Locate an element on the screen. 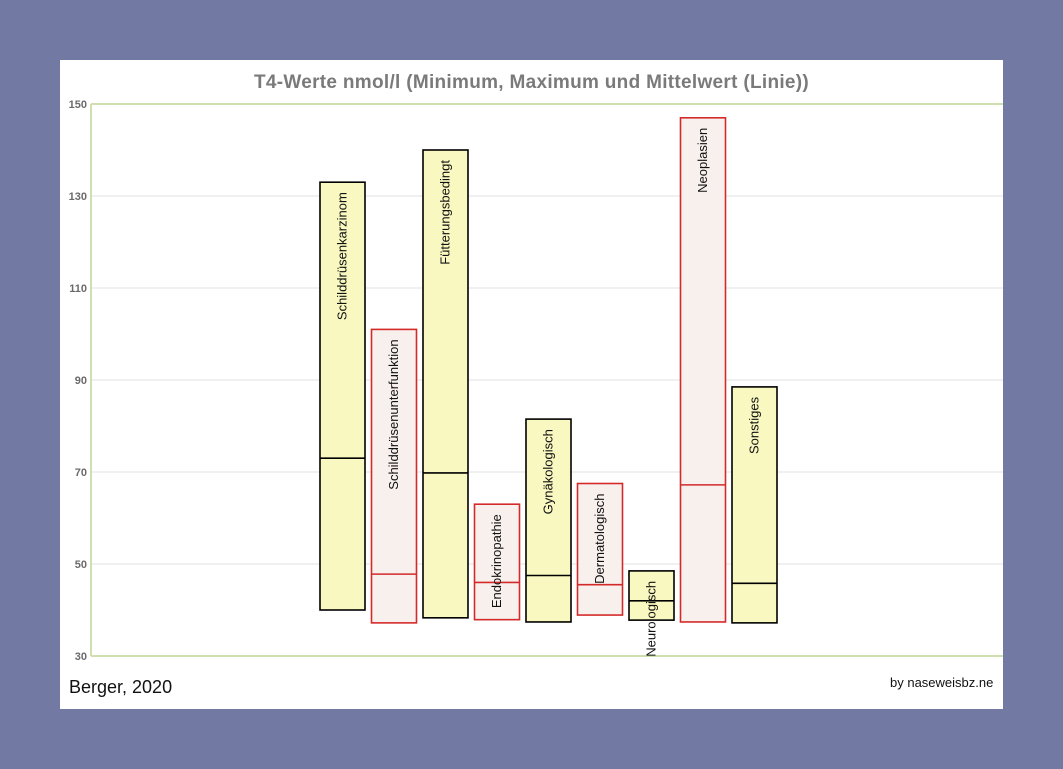 The height and width of the screenshot is (769, 1063). category-label: Schilddrüsenunterfunktion is located at coordinates (393, 414).